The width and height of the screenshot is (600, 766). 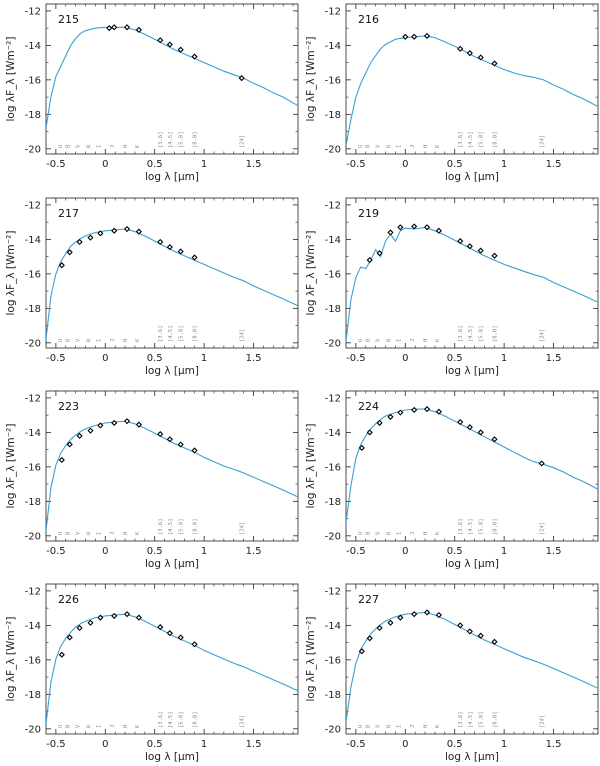 What do you see at coordinates (68, 19) in the screenshot?
I see `panel-id: 215` at bounding box center [68, 19].